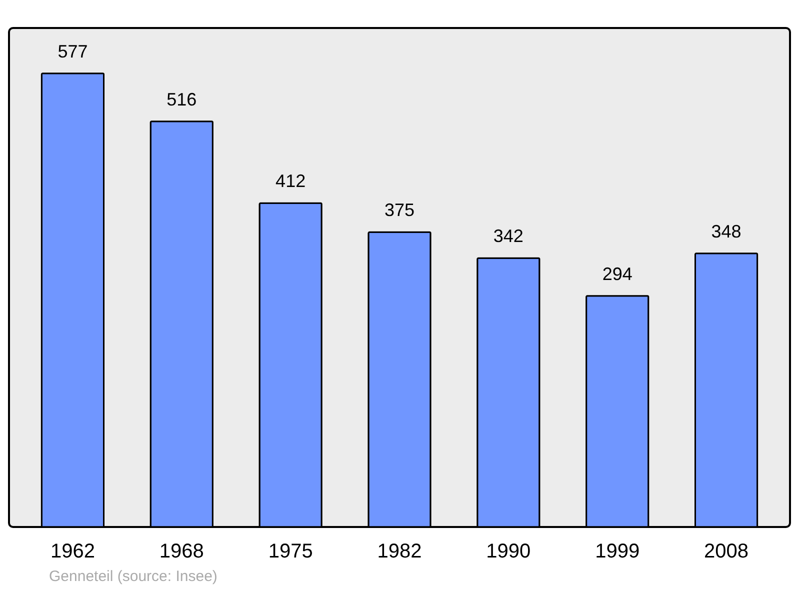  What do you see at coordinates (617, 274) in the screenshot?
I see `data-label: 294` at bounding box center [617, 274].